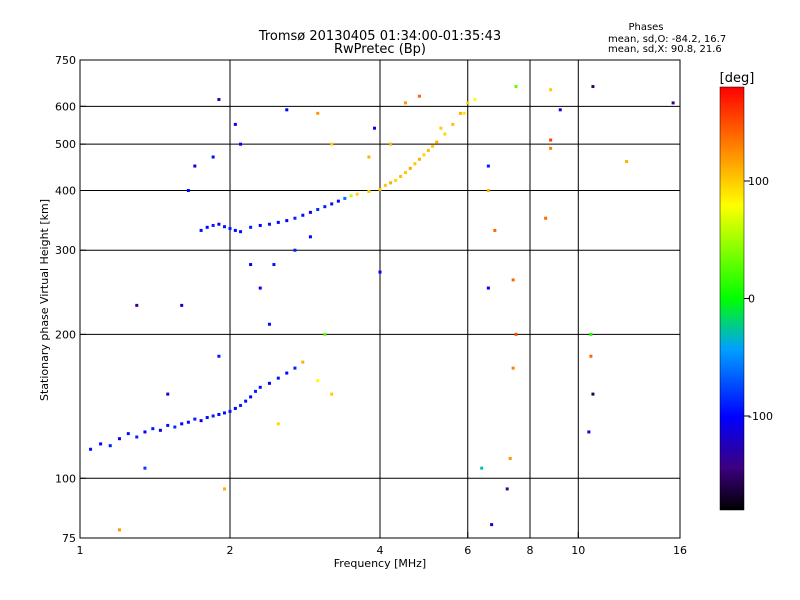 This screenshot has width=800, height=600. What do you see at coordinates (230, 550) in the screenshot?
I see `x-tick-label: 2` at bounding box center [230, 550].